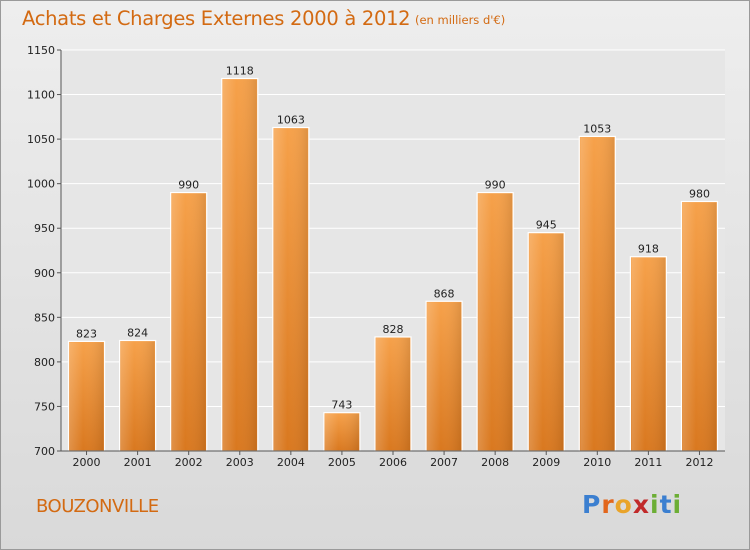  Describe the element at coordinates (444, 293) in the screenshot. I see `data-label: 868` at that location.